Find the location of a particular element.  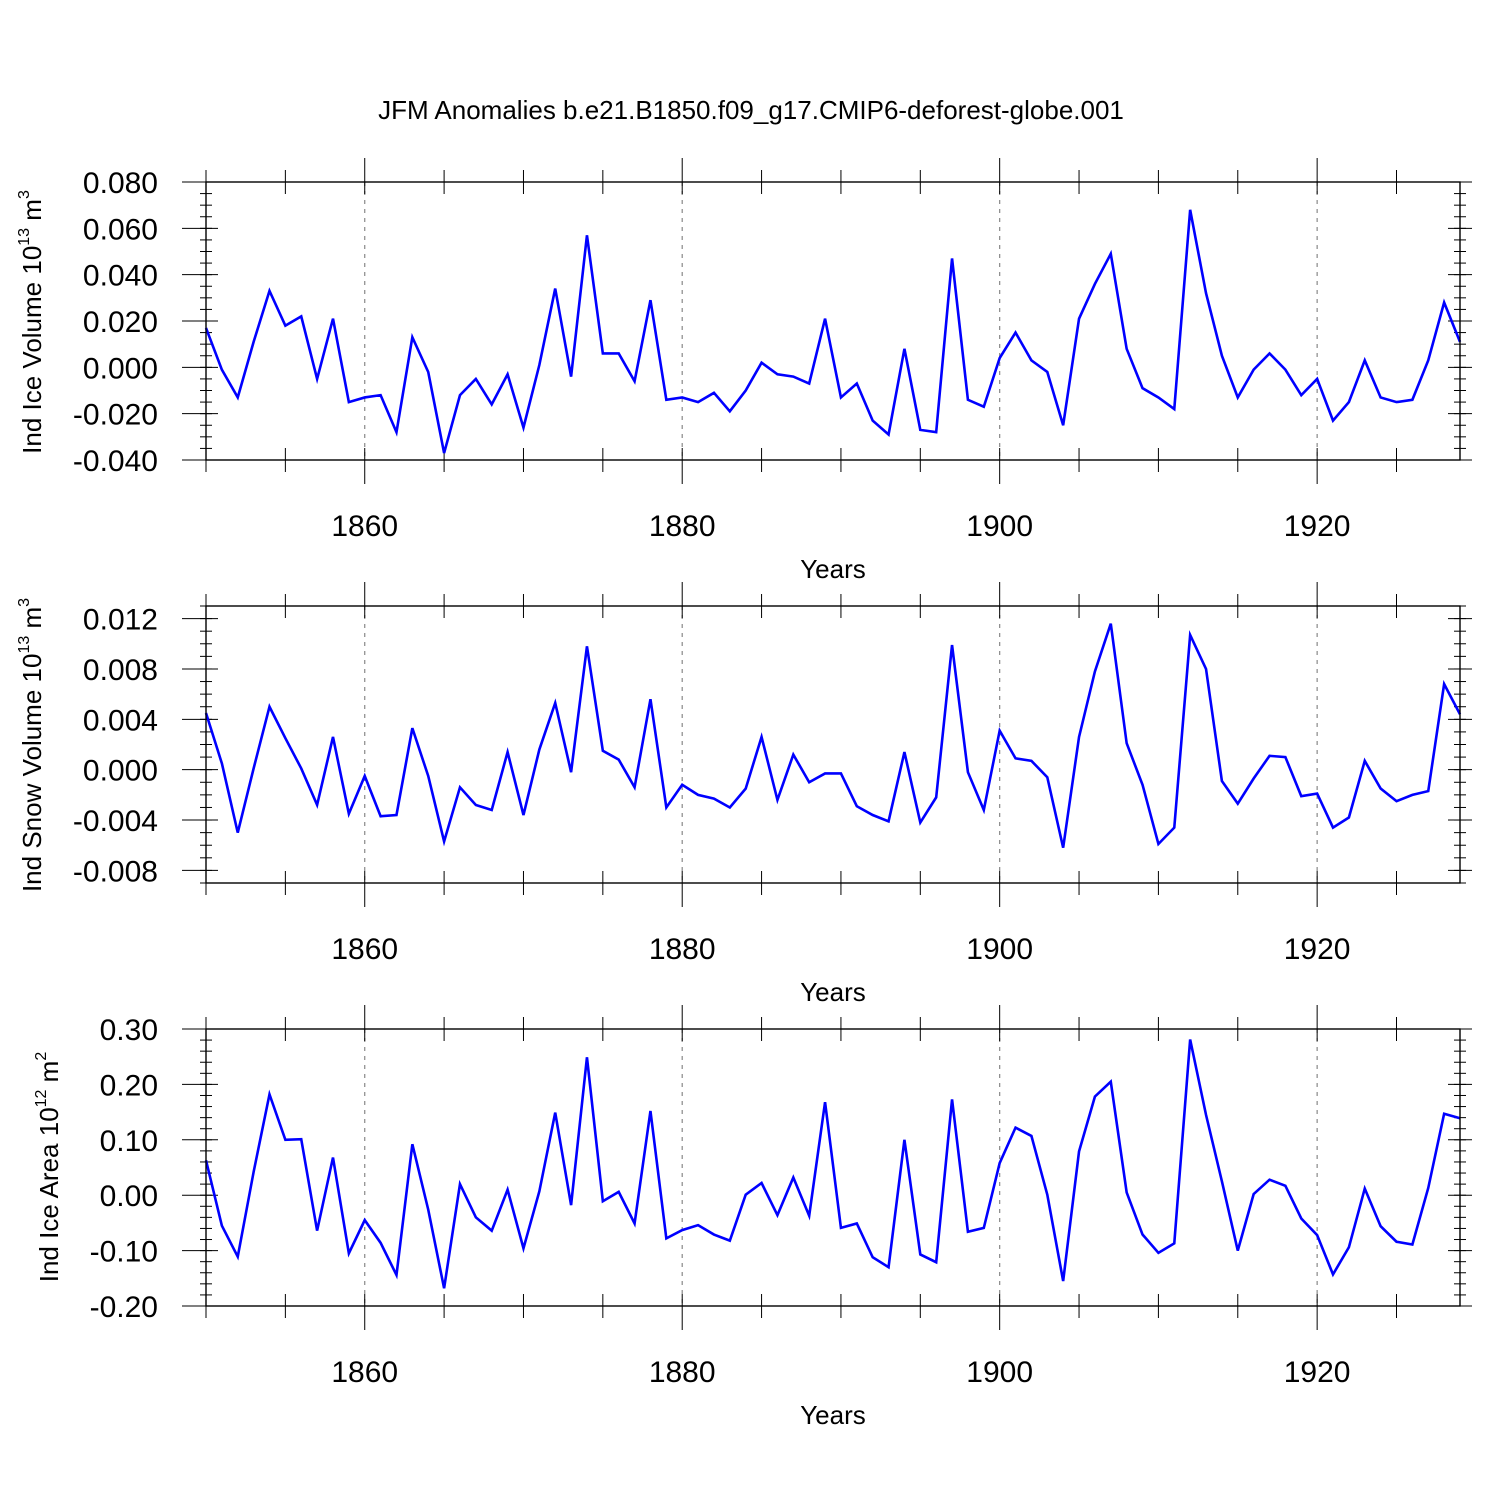

y-tick-label: 0.080 is located at coordinates (120, 183).